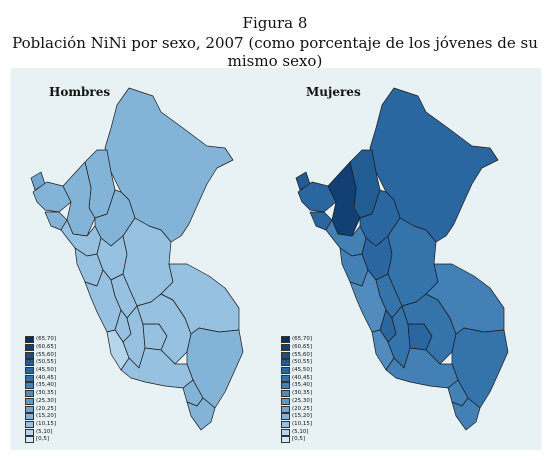 The width and height of the screenshot is (550, 460). What do you see at coordinates (422, 368) in the screenshot?
I see `region-arequipa-mujeres` at bounding box center [422, 368].